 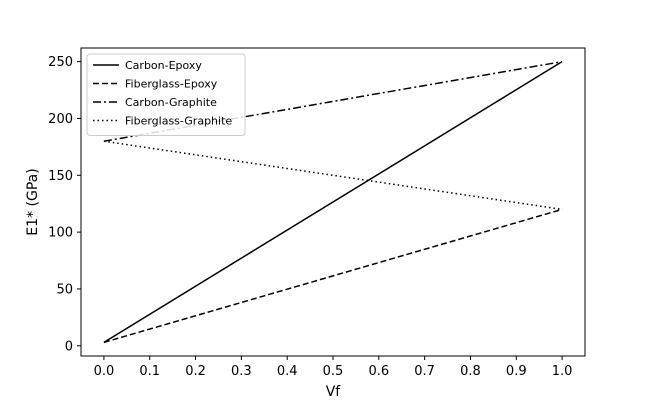 I want to click on x-tick-label: 0.0, so click(x=104, y=371).